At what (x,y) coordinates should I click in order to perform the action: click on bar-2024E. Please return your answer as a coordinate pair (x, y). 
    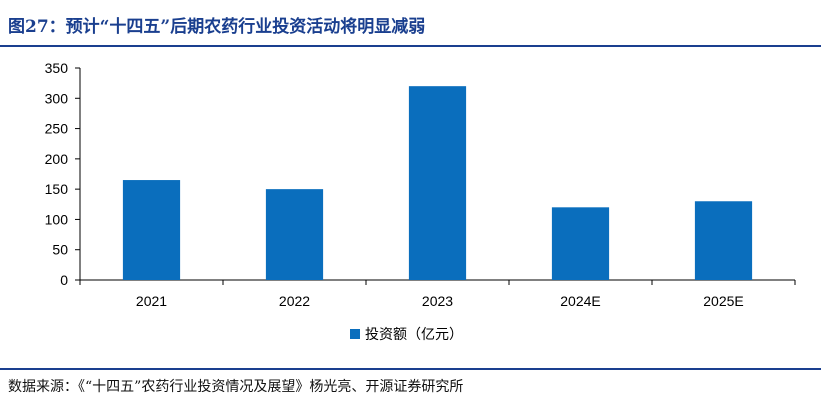
    Looking at the image, I should click on (580, 243).